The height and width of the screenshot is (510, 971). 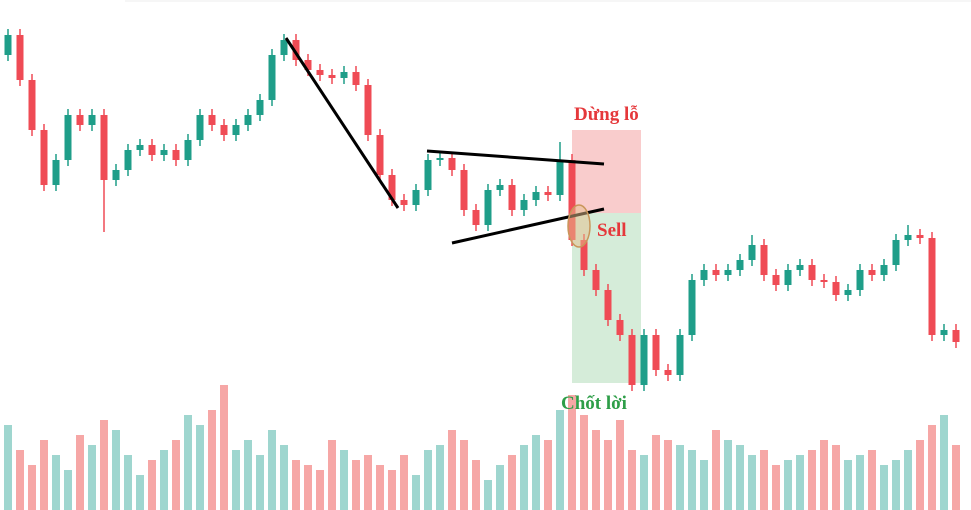 What do you see at coordinates (515, 157) in the screenshot?
I see `triangle-upper` at bounding box center [515, 157].